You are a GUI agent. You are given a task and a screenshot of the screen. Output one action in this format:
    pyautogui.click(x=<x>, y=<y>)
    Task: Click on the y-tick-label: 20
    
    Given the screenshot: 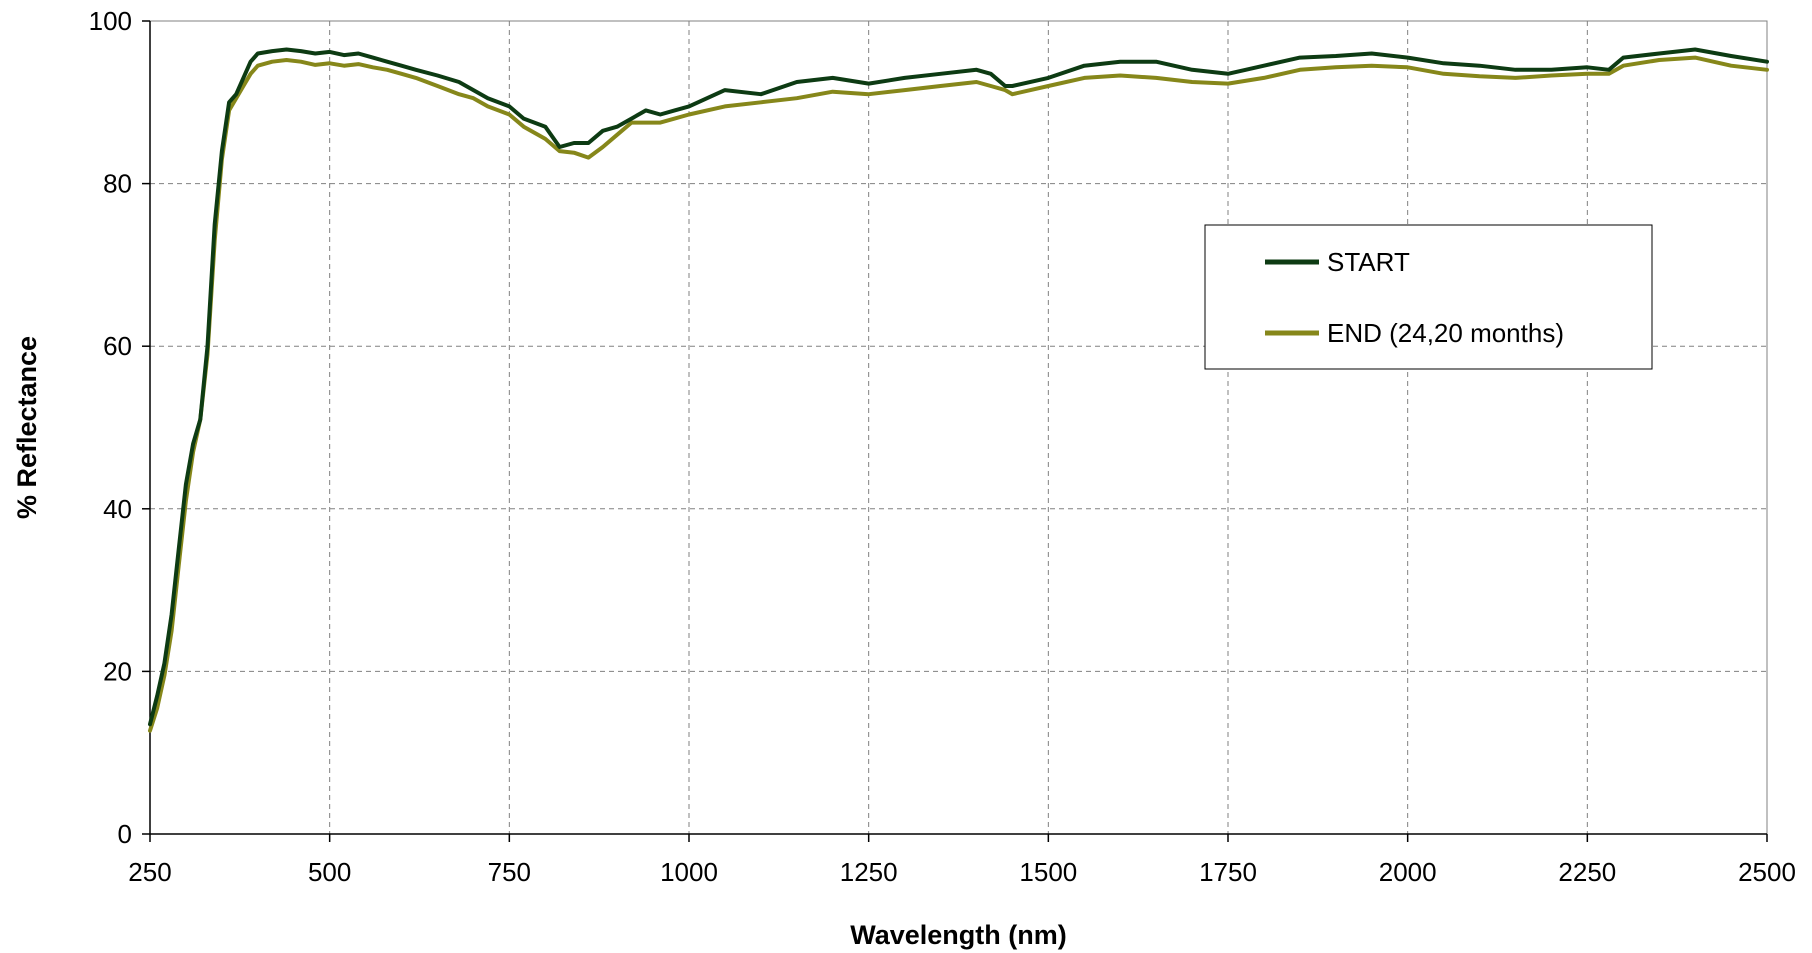 What is the action you would take?
    pyautogui.click(x=117, y=671)
    